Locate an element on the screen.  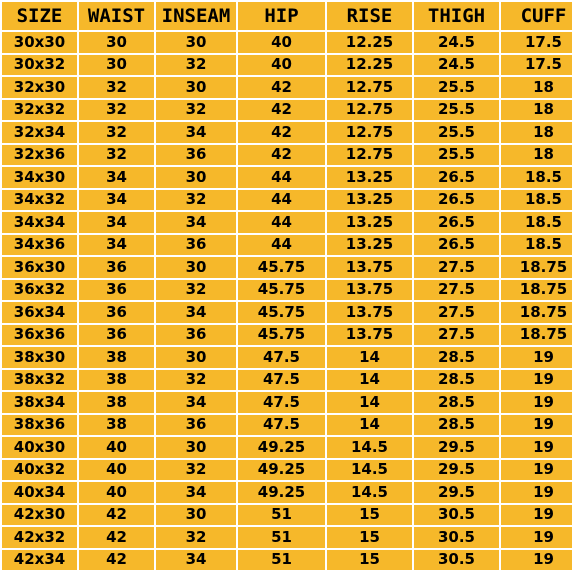
cell-size: 32x36 is located at coordinates (39, 154).